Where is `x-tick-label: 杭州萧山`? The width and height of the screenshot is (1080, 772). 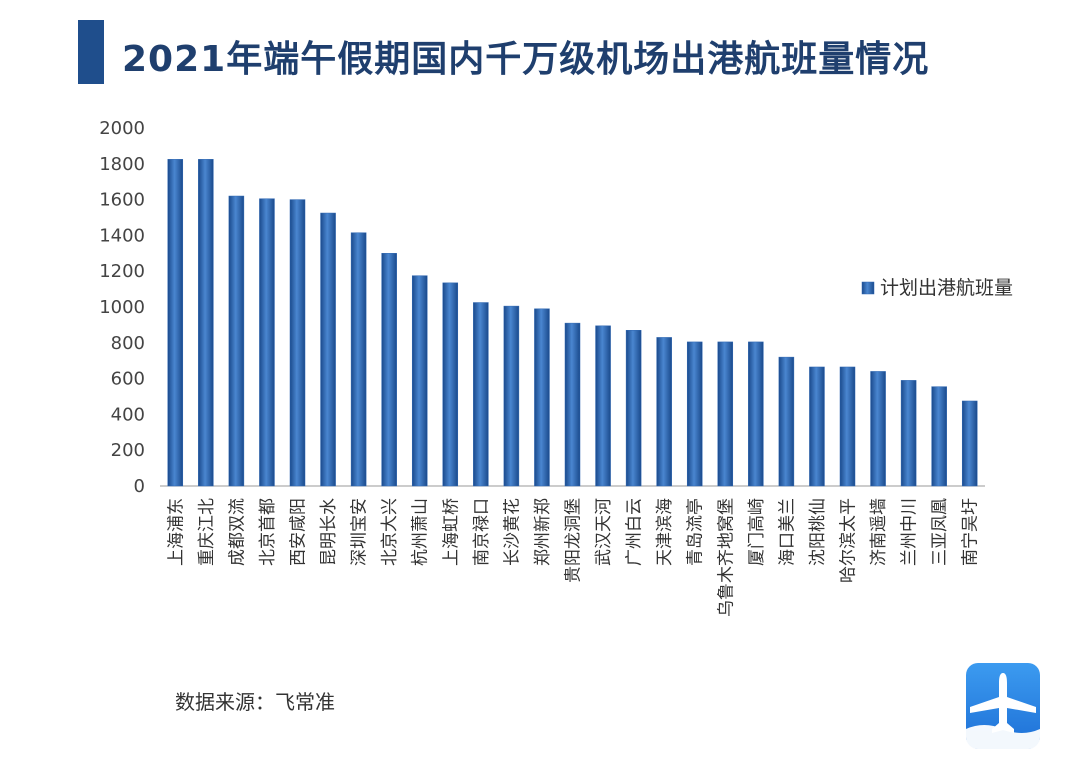
x-tick-label: 杭州萧山 is located at coordinates (421, 532).